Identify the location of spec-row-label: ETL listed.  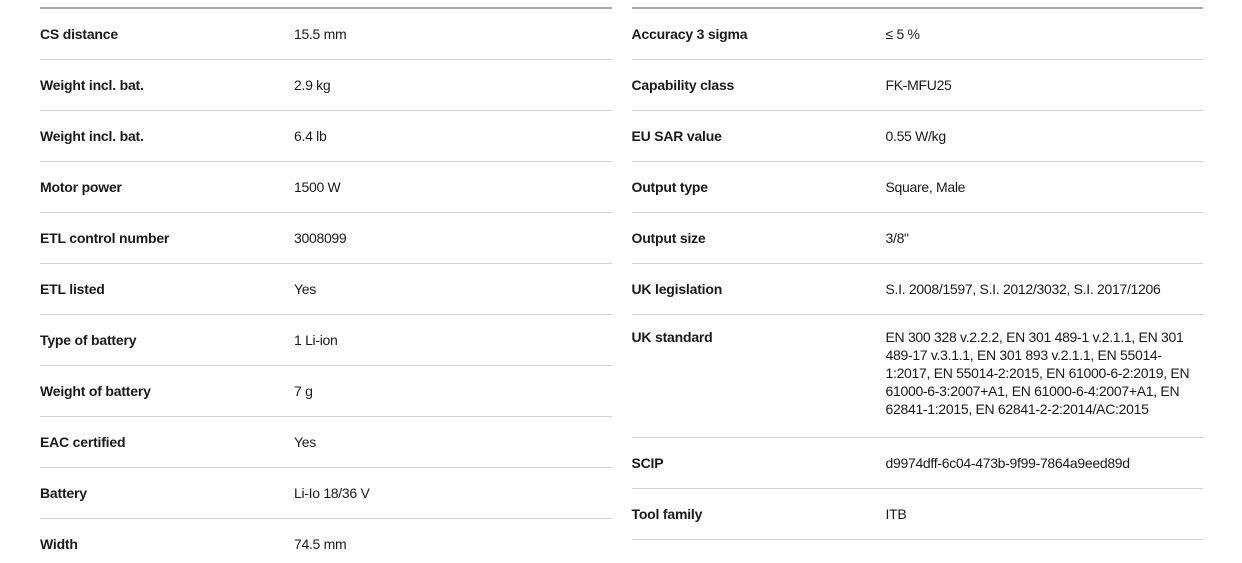
(72, 289).